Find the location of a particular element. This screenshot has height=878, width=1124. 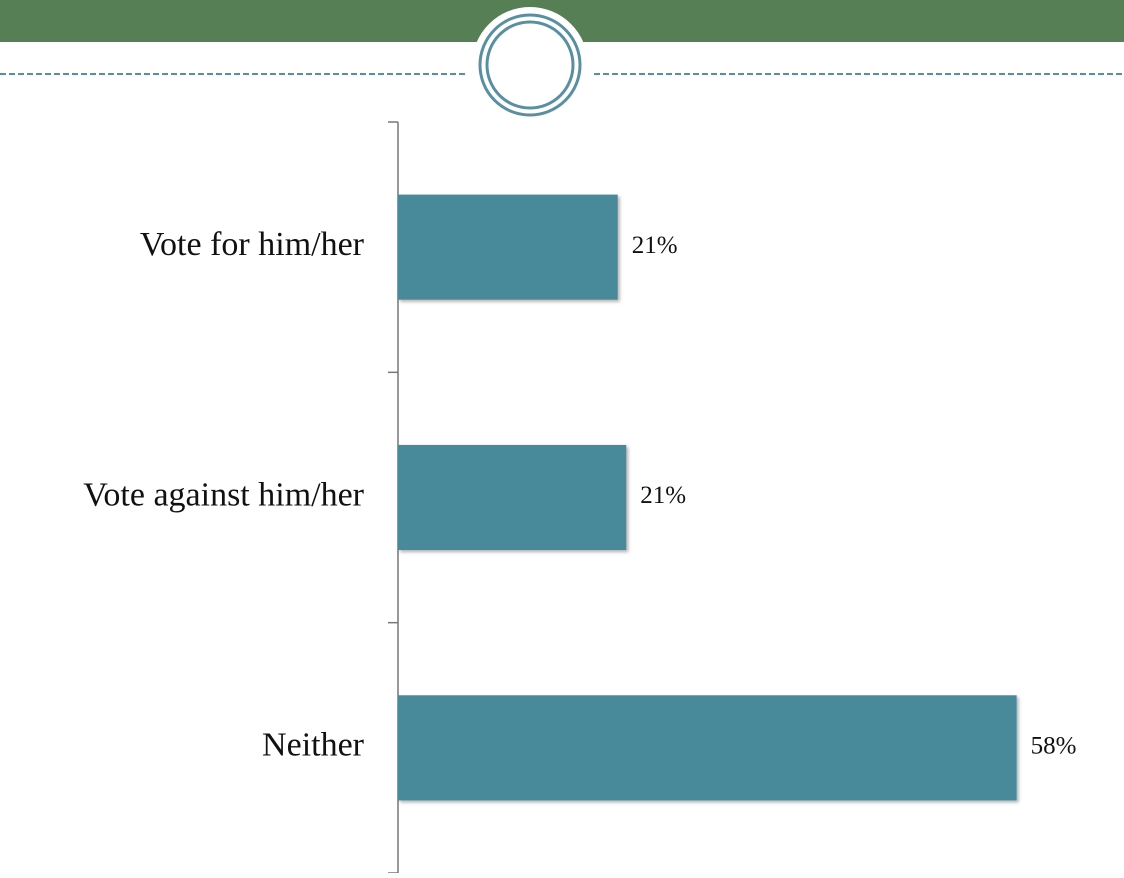

category-label: Neither is located at coordinates (313, 745).